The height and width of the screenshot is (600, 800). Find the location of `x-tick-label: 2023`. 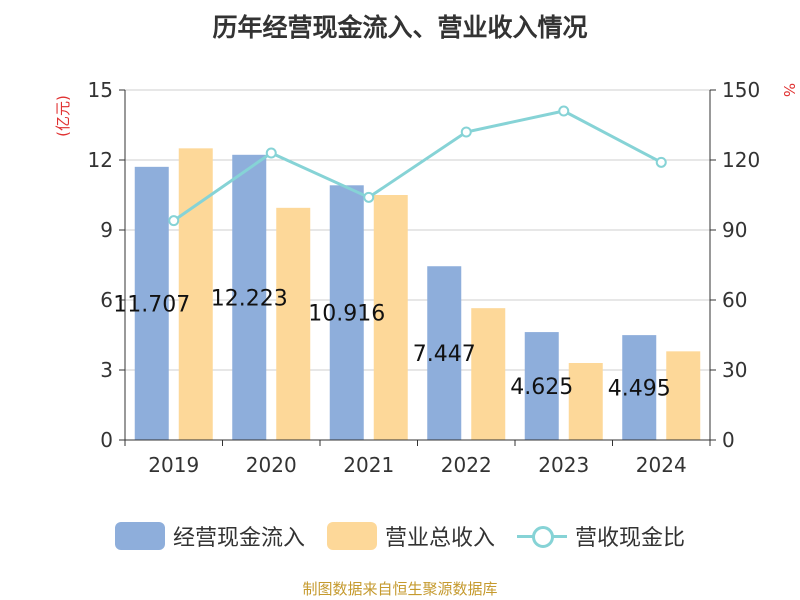

x-tick-label: 2023 is located at coordinates (563, 465).